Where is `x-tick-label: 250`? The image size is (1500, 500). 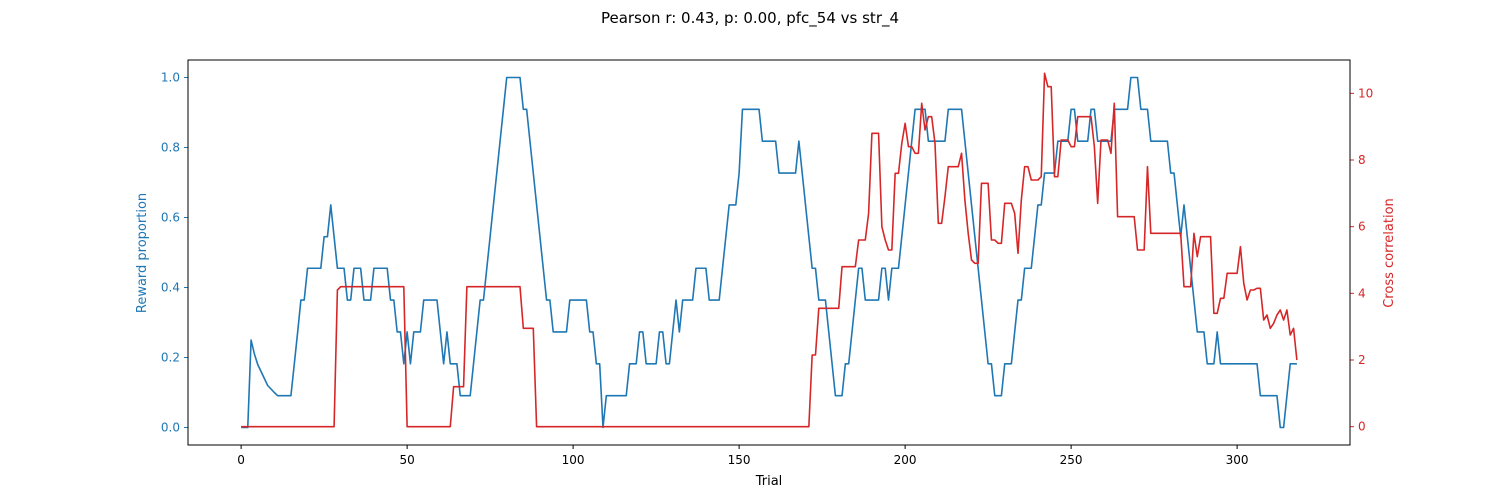
x-tick-label: 250 is located at coordinates (1071, 460).